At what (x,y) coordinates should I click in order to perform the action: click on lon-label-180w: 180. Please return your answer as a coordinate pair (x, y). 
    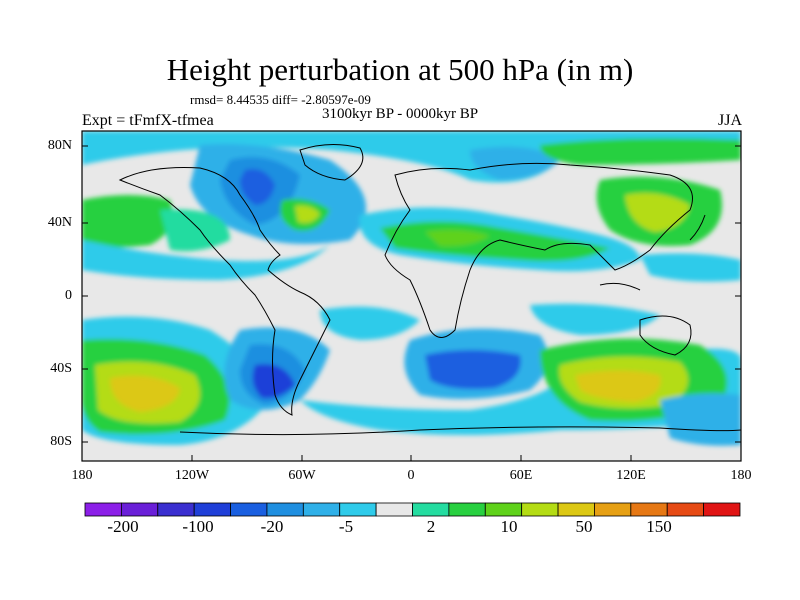
    Looking at the image, I should click on (82, 475).